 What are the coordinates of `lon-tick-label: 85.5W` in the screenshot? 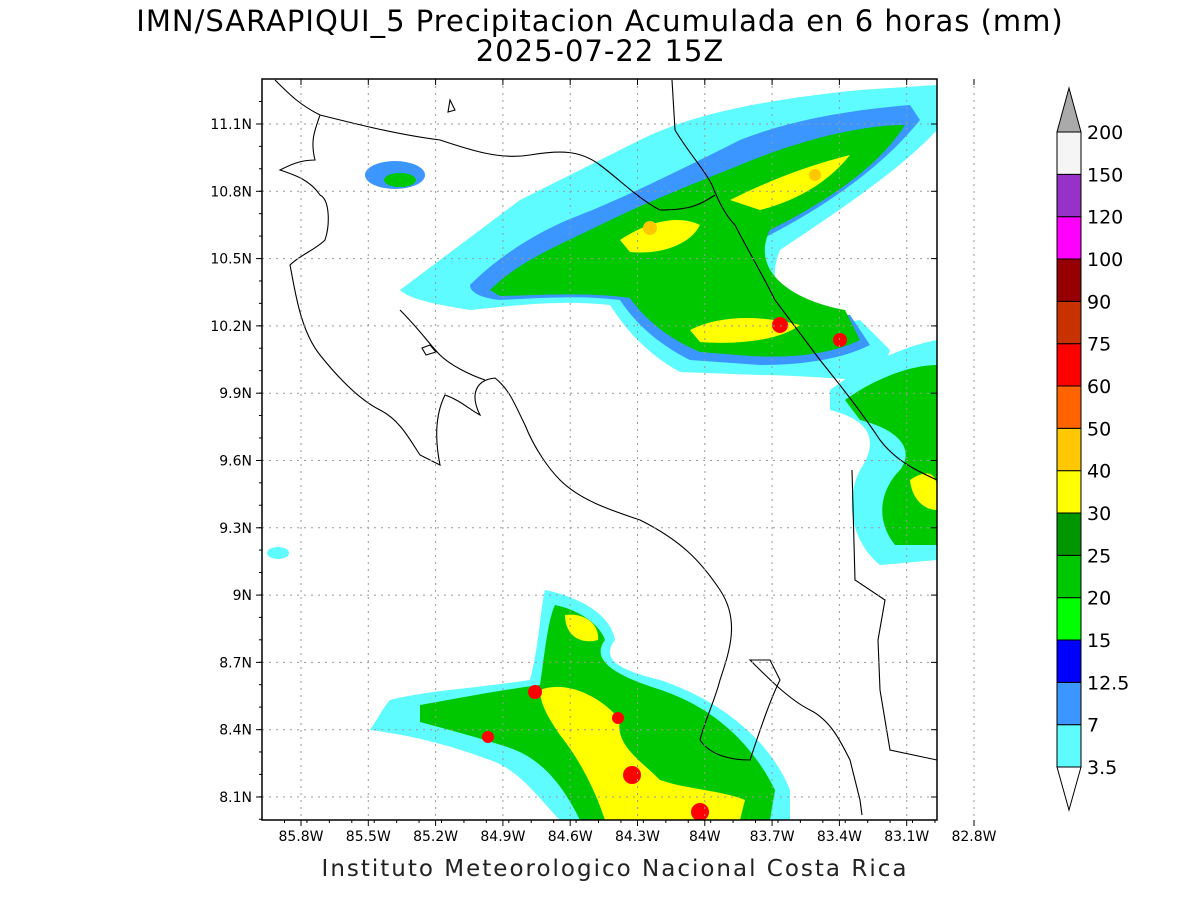 It's located at (368, 837).